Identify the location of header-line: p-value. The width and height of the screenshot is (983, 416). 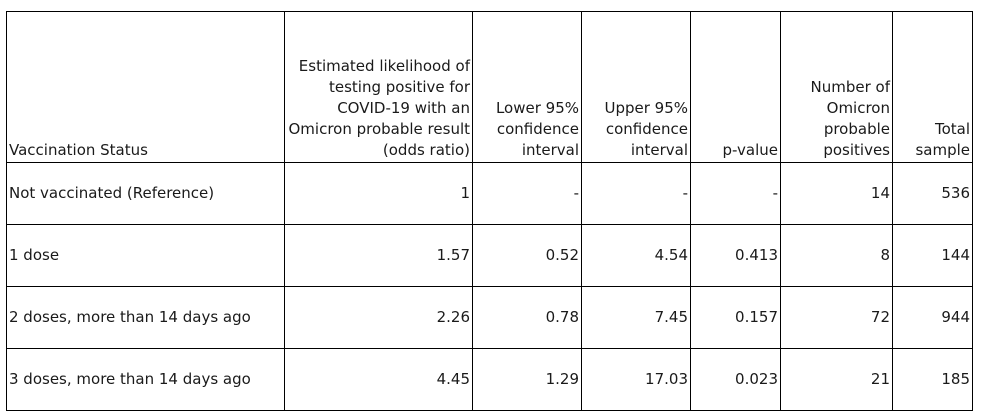
(750, 150).